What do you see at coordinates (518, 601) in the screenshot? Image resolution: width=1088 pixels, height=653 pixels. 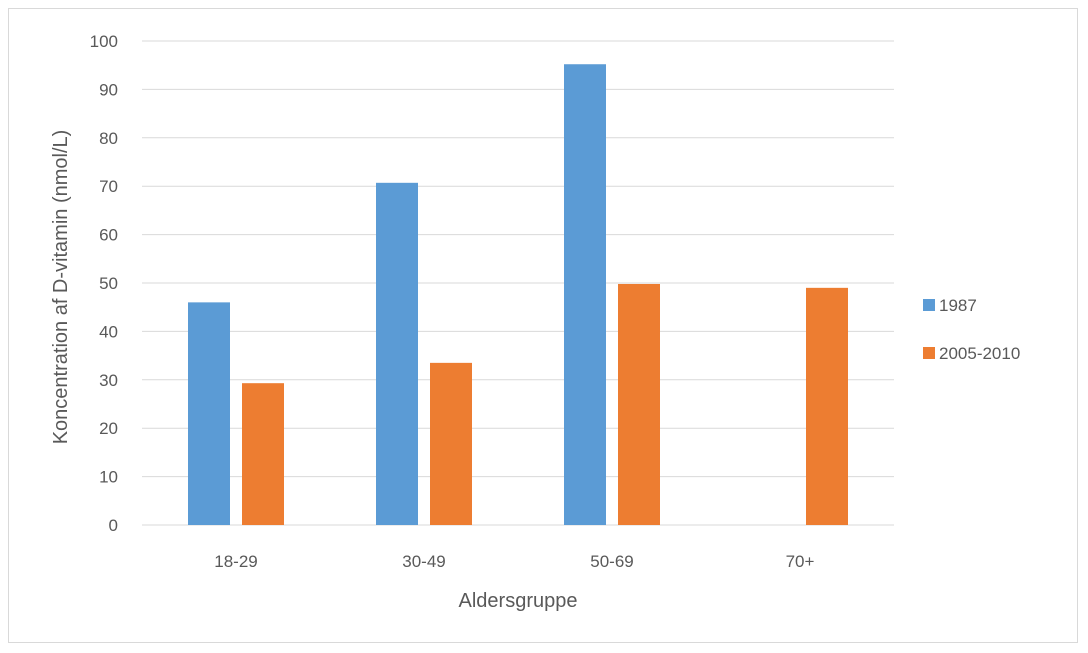 I see `x-axis-title: Aldersgruppe` at bounding box center [518, 601].